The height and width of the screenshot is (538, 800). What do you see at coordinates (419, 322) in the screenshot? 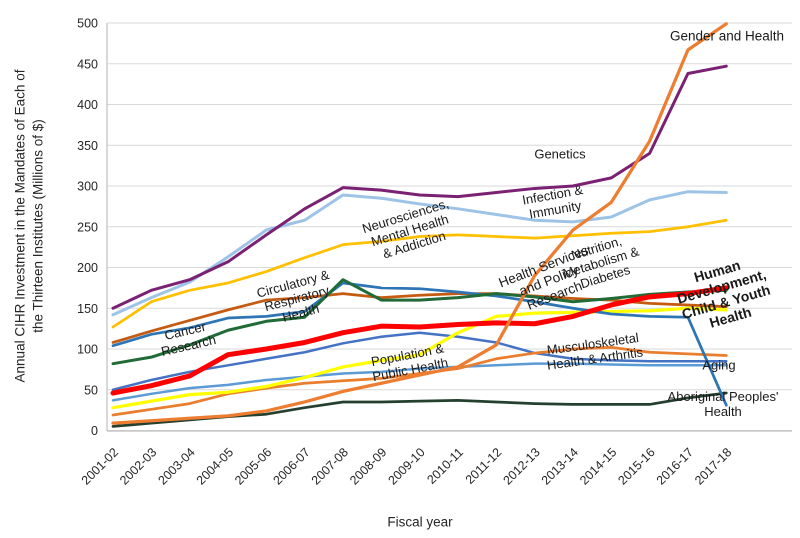
I see `series-line-circulatory-respiratory-health` at bounding box center [419, 322].